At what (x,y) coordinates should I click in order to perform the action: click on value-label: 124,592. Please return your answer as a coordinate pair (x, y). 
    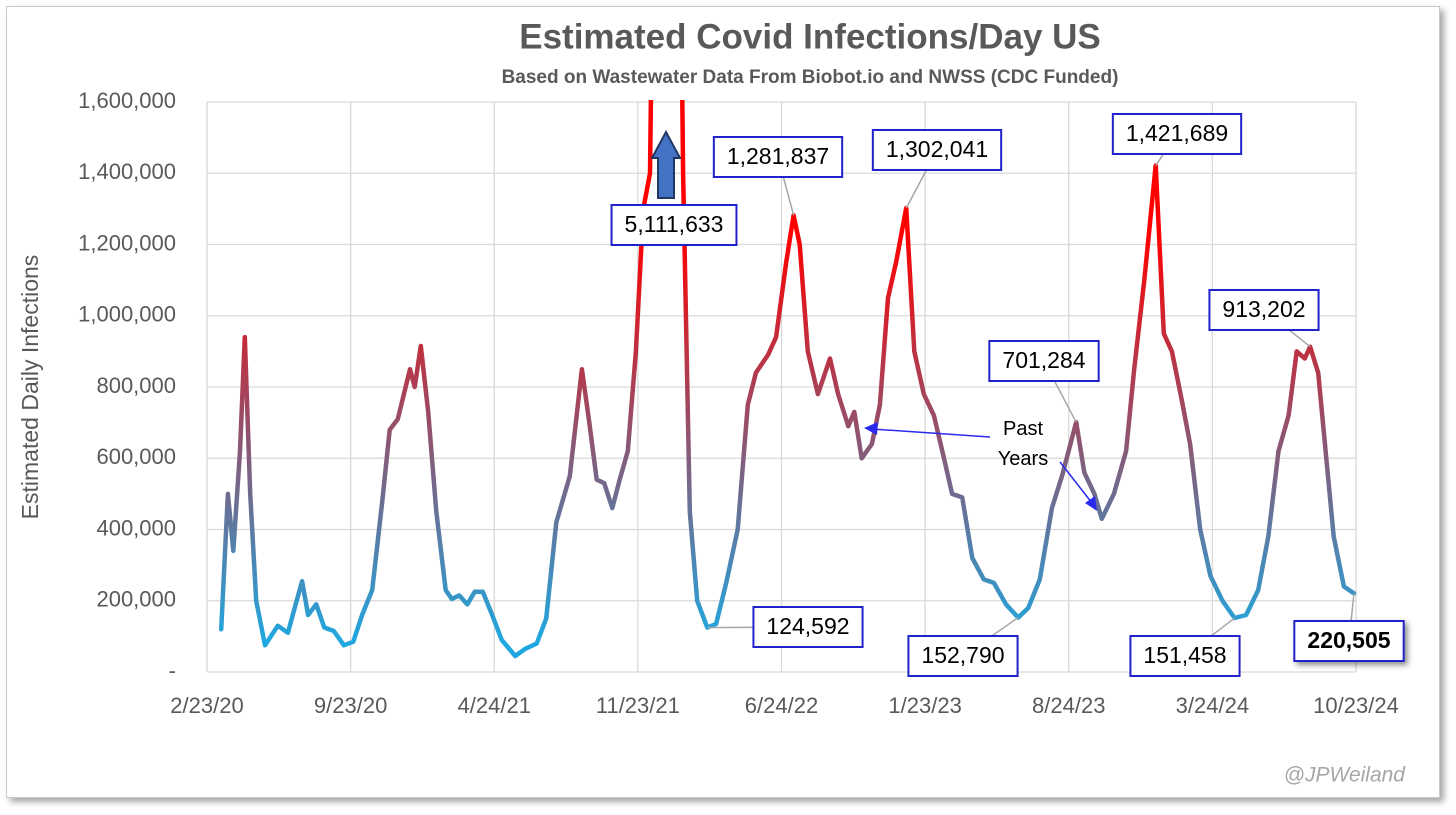
    Looking at the image, I should click on (807, 626).